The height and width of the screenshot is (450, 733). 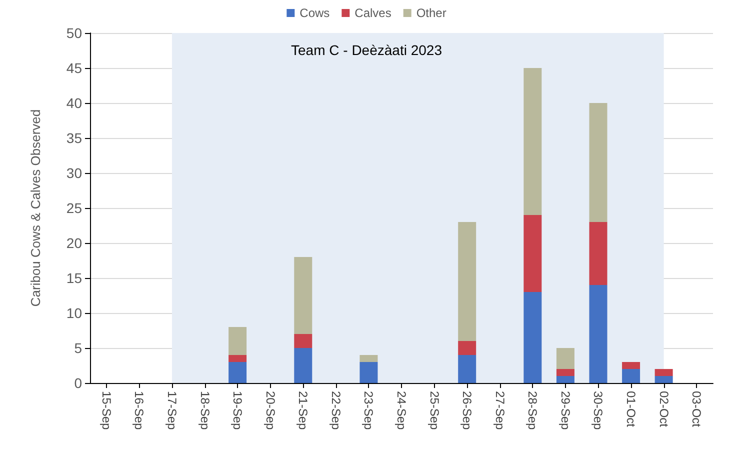 What do you see at coordinates (35, 208) in the screenshot?
I see `y-axis-title: Caribou Cows & Calves Observed` at bounding box center [35, 208].